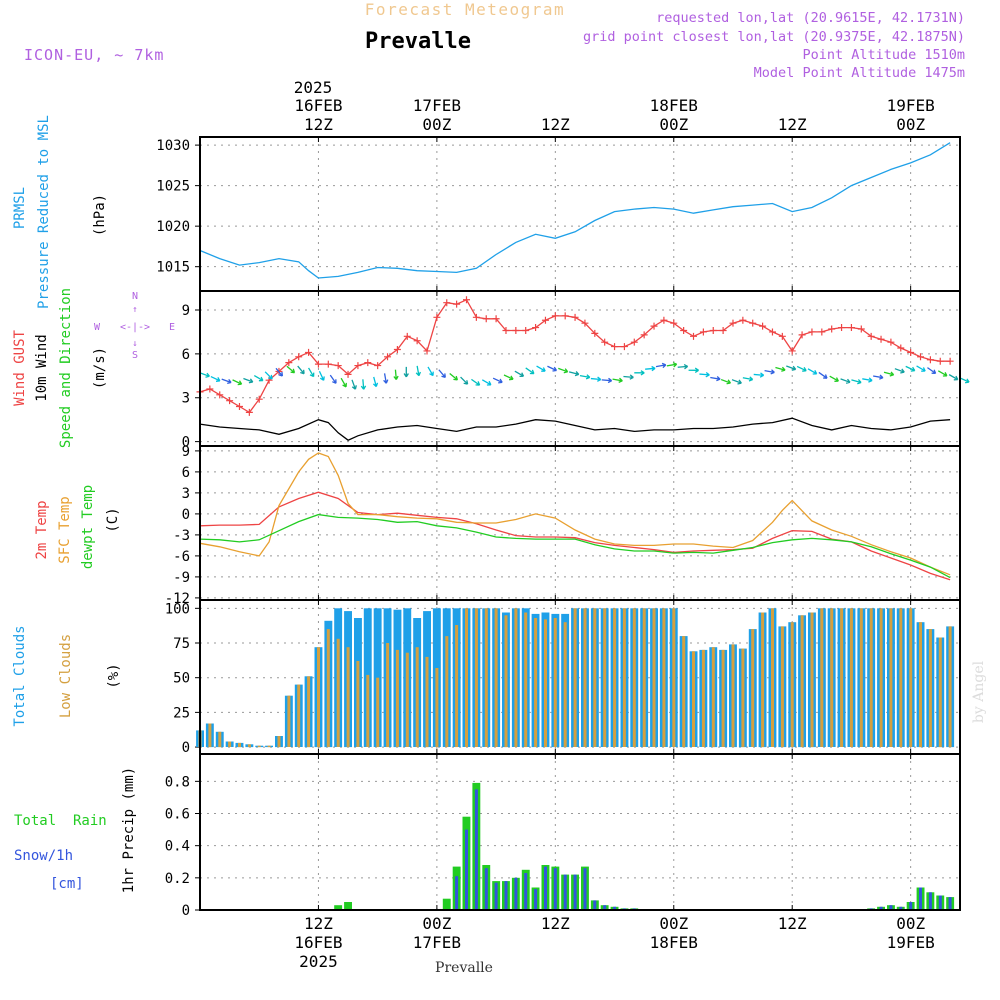 The image size is (1000, 1000). Describe the element at coordinates (66, 368) in the screenshot. I see `wind-dir-label: Speed and Direction` at that location.